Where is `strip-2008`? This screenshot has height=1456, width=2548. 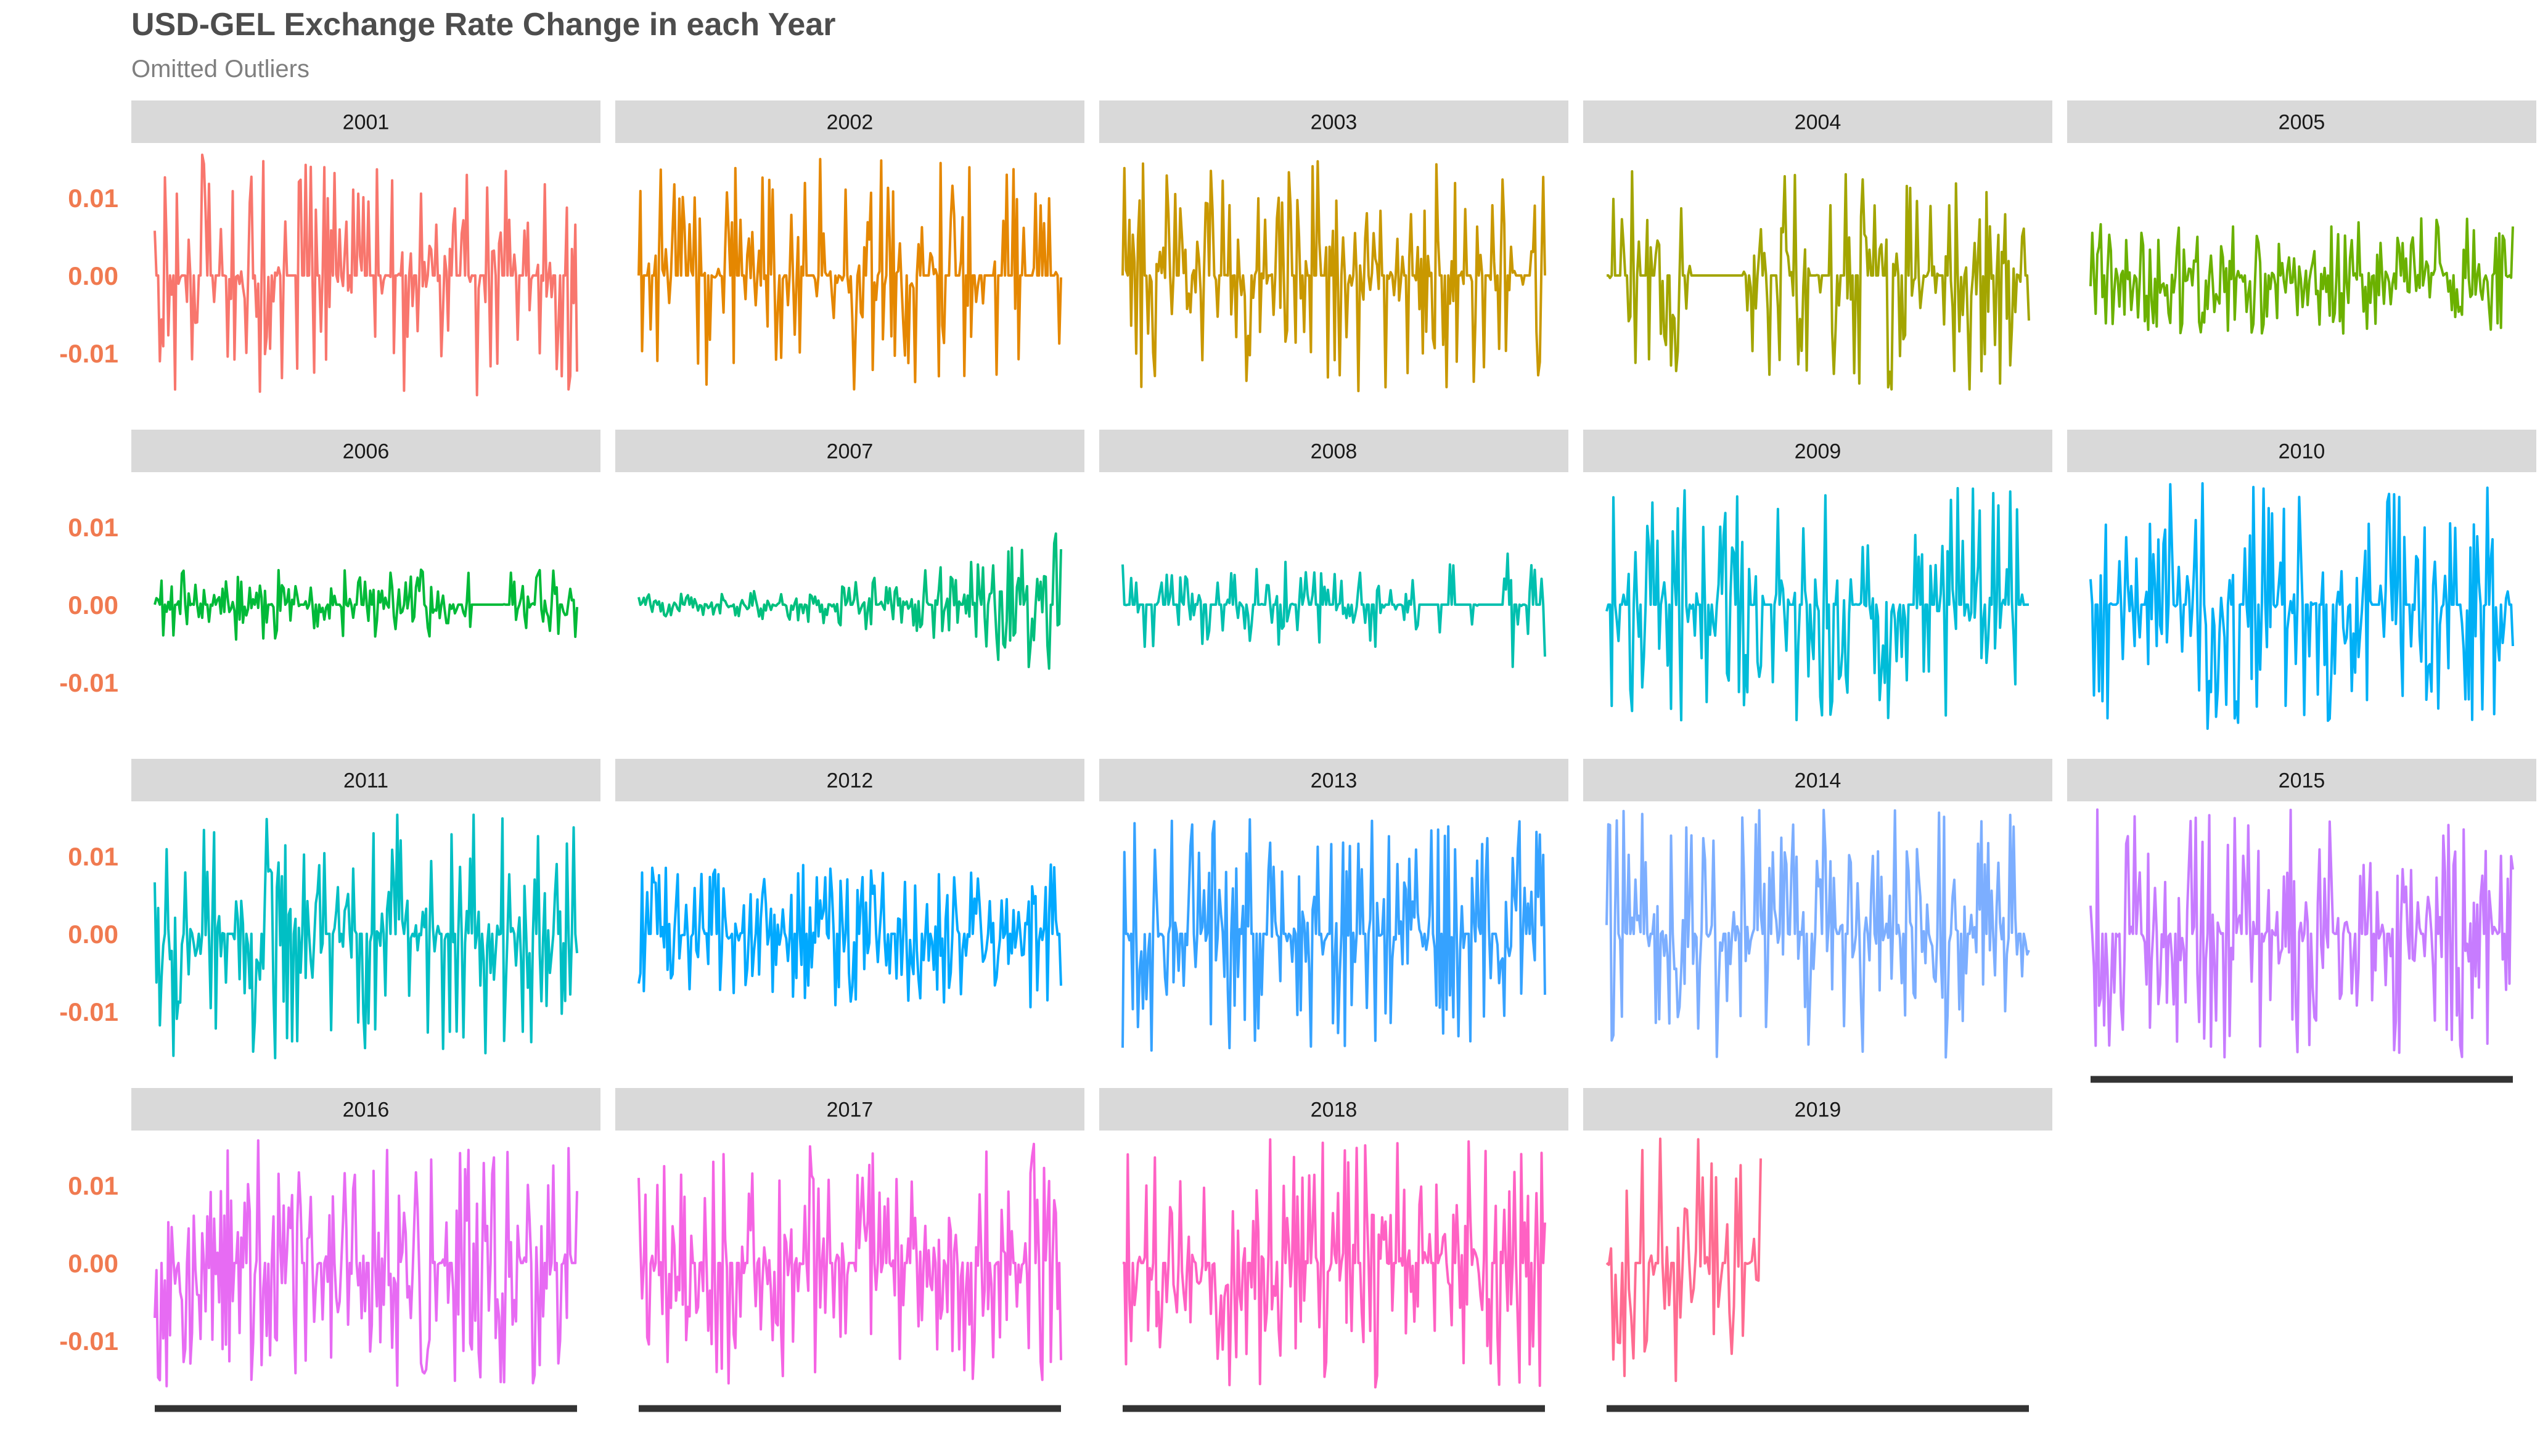
strip-2008 is located at coordinates (1334, 451).